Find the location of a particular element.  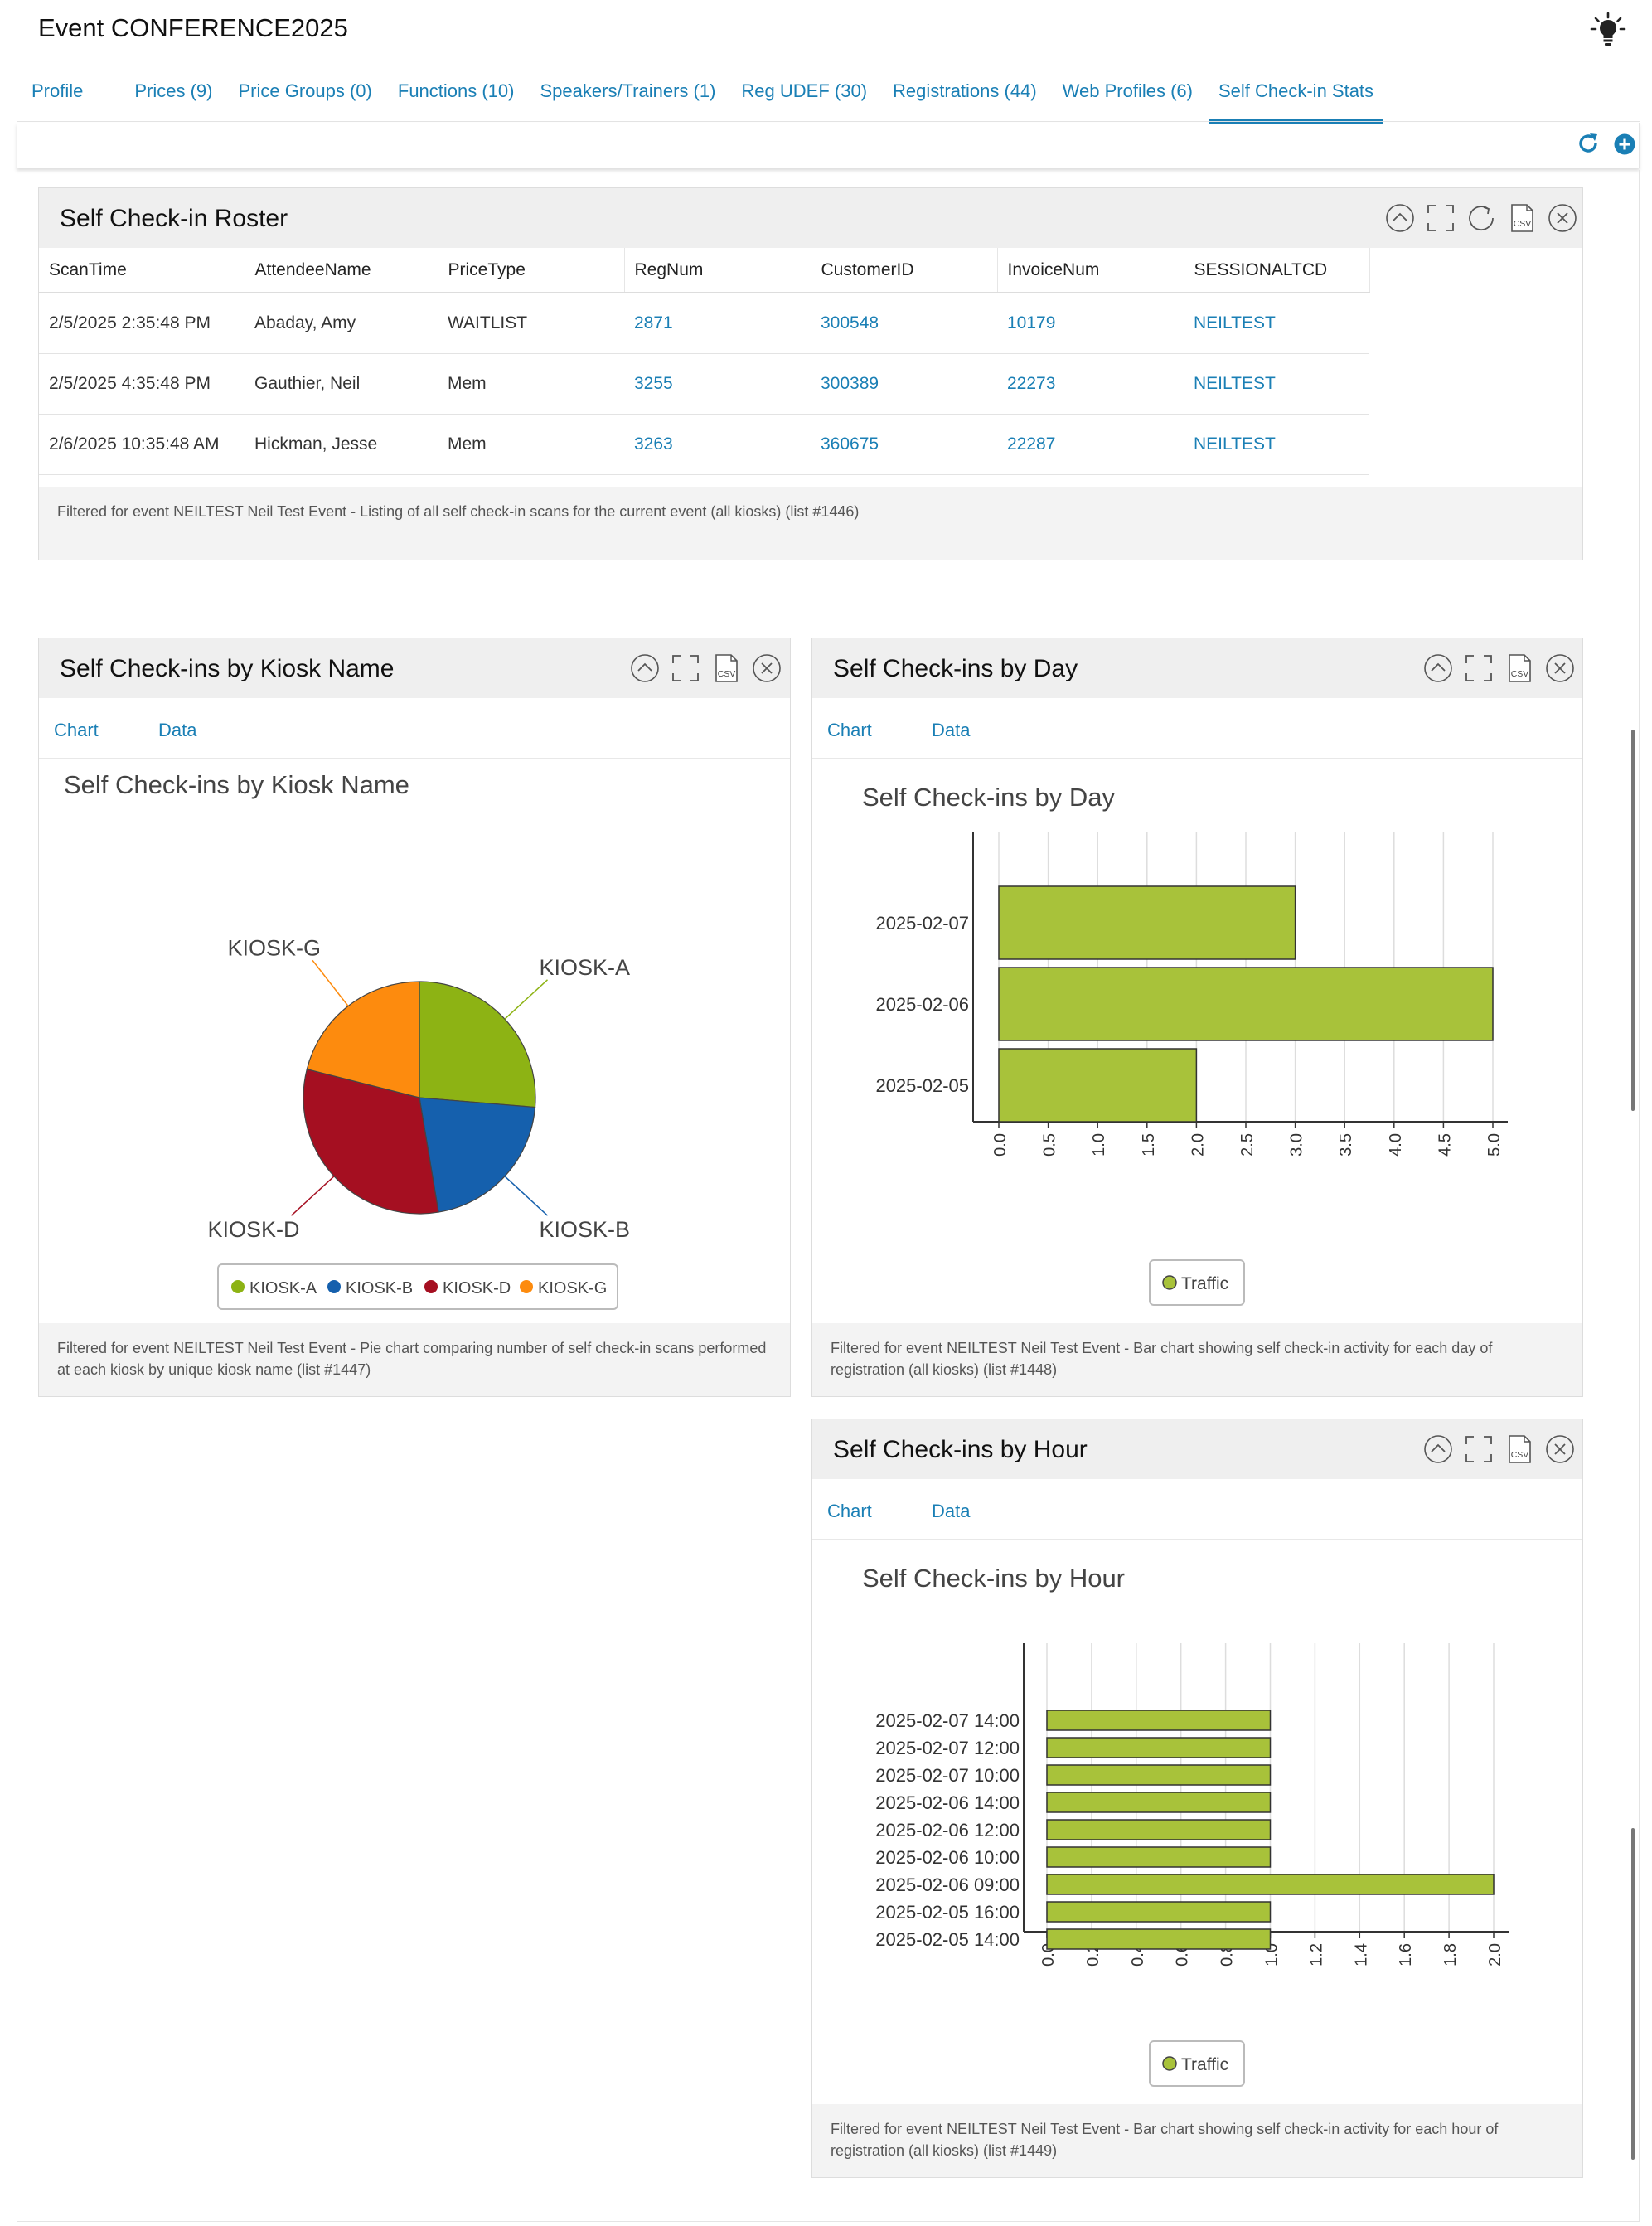

column-header: SESSIONALTCD is located at coordinates (1277, 271).